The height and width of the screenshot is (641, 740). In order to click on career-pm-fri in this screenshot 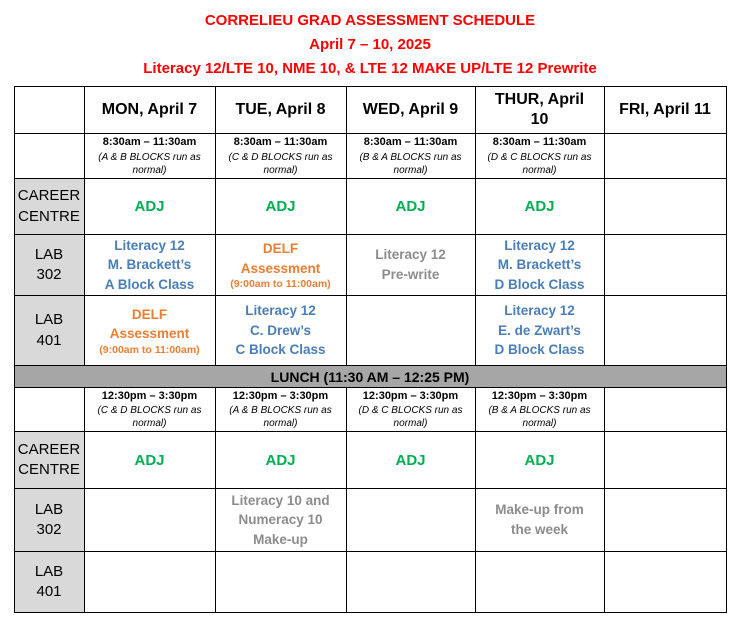, I will do `click(665, 460)`.